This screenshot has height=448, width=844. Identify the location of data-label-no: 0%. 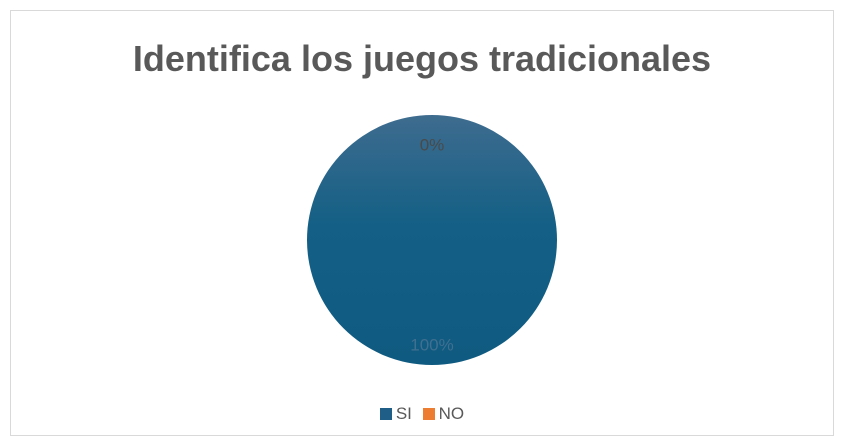
(432, 145).